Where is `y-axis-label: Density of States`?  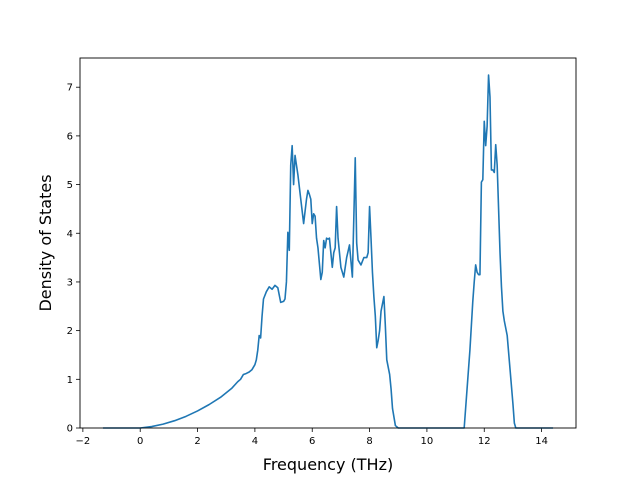 y-axis-label: Density of States is located at coordinates (45, 242).